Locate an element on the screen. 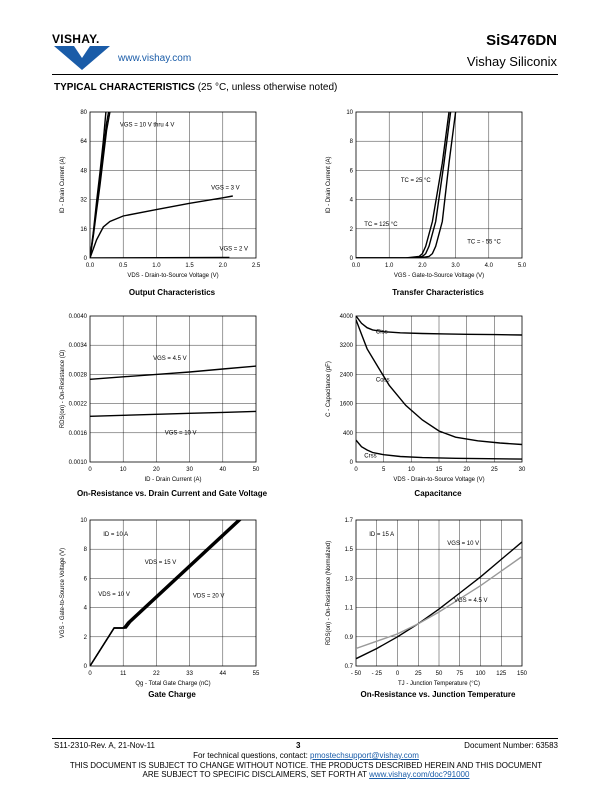 This screenshot has height=792, width=612. x-tick-label: 11 is located at coordinates (123, 674).